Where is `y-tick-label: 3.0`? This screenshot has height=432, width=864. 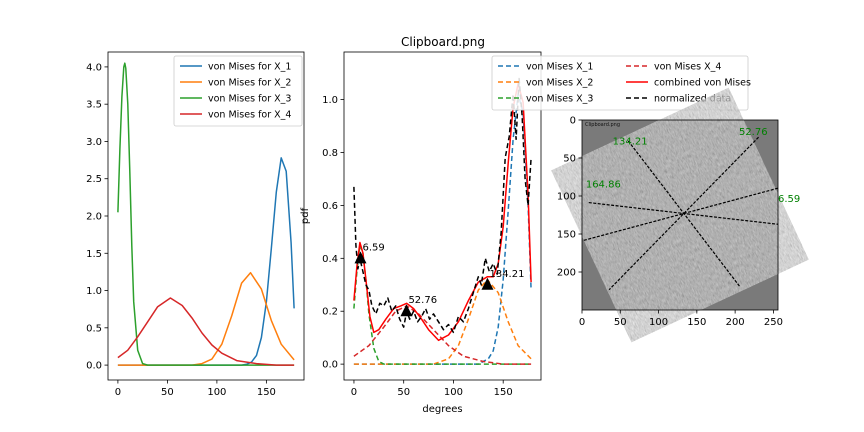
y-tick-label: 3.0 is located at coordinates (94, 142).